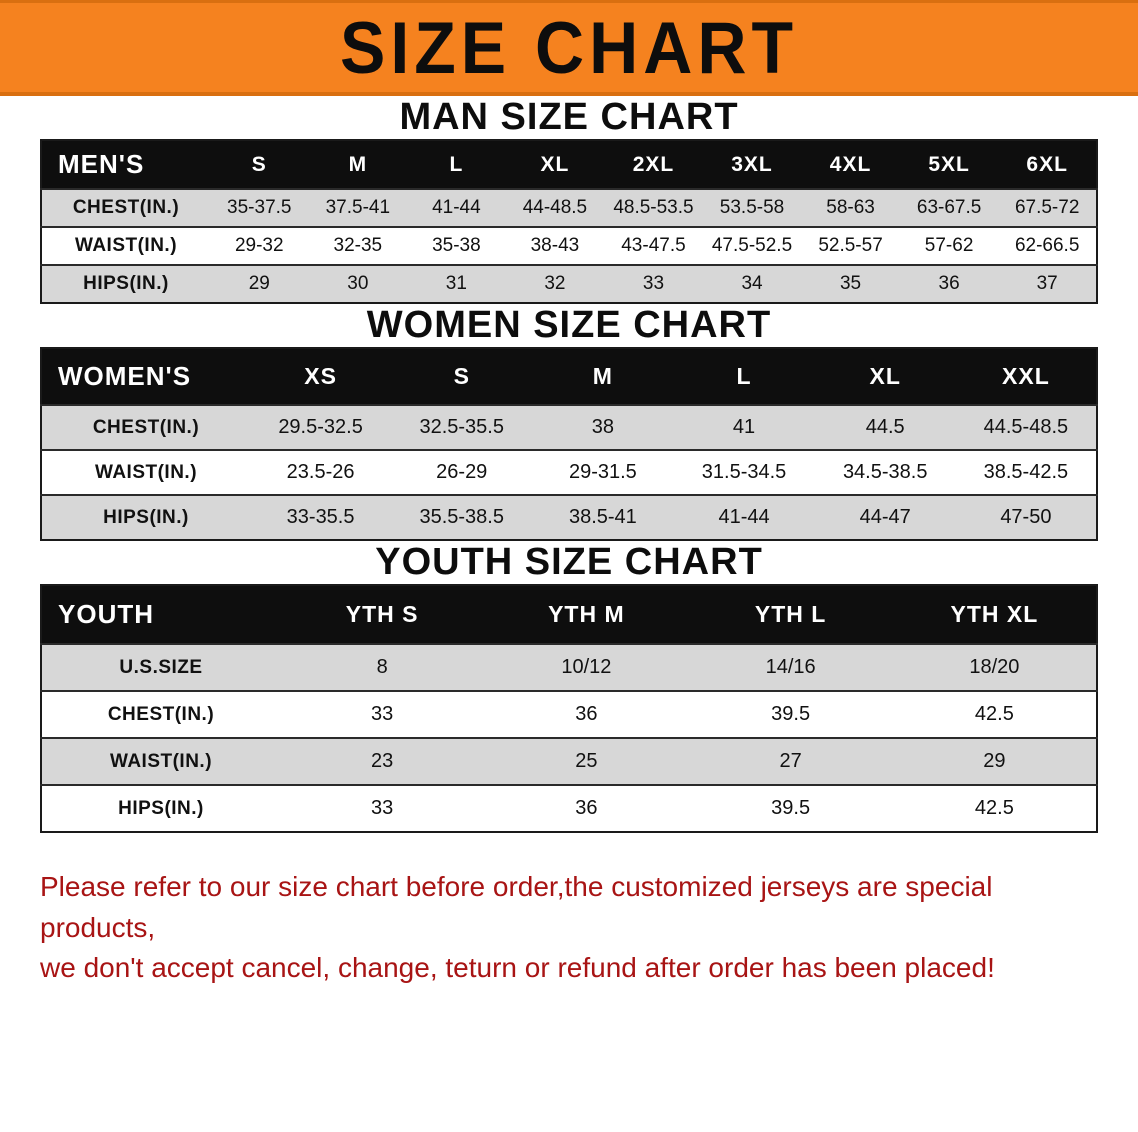 The image size is (1138, 1132). I want to click on measurement-value-cell: 35, so click(850, 283).